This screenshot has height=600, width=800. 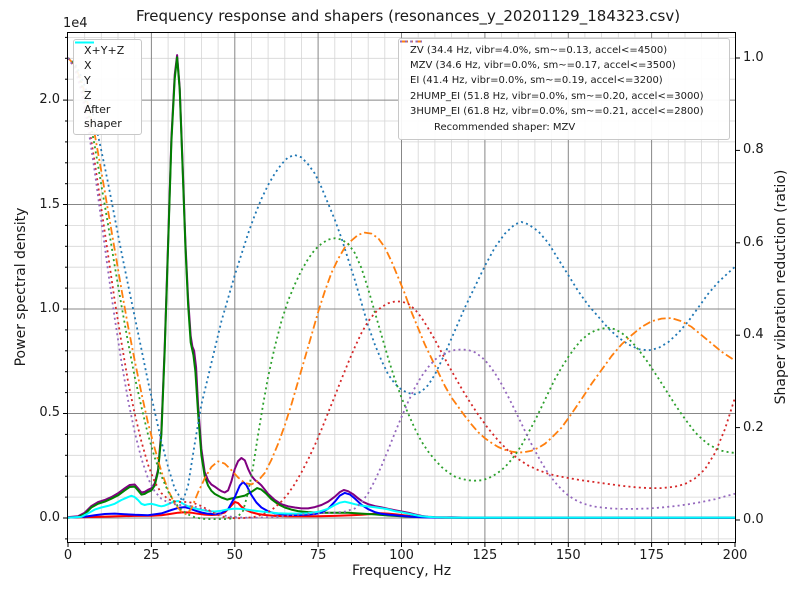 What do you see at coordinates (753, 242) in the screenshot?
I see `y-right-tick-label: 0.6` at bounding box center [753, 242].